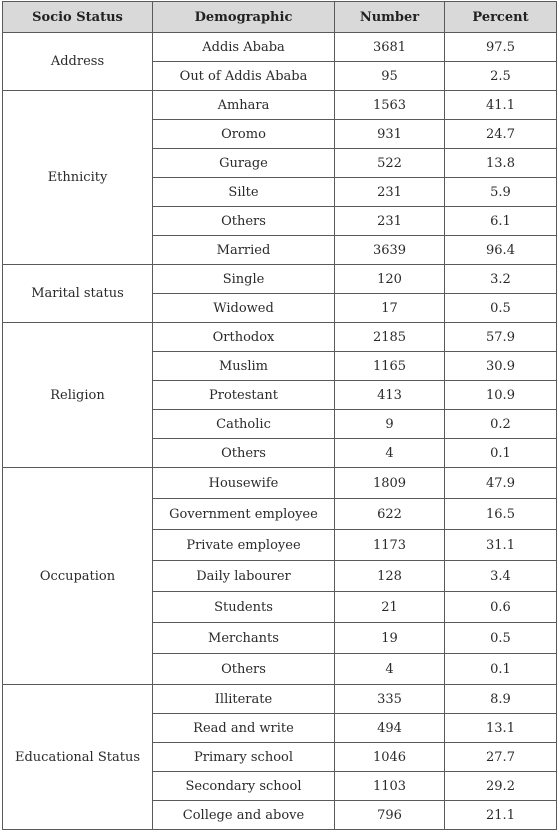 This screenshot has width=559, height=830. Describe the element at coordinates (500, 576) in the screenshot. I see `percent-cell: 3.4` at that location.